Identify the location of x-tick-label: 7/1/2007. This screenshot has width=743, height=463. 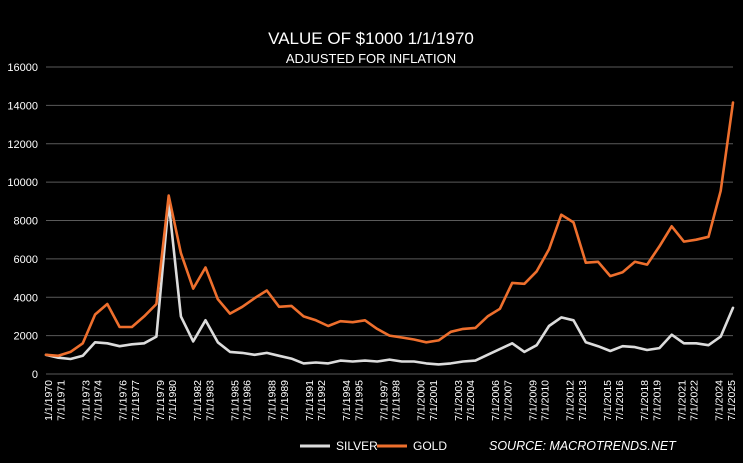
(508, 400).